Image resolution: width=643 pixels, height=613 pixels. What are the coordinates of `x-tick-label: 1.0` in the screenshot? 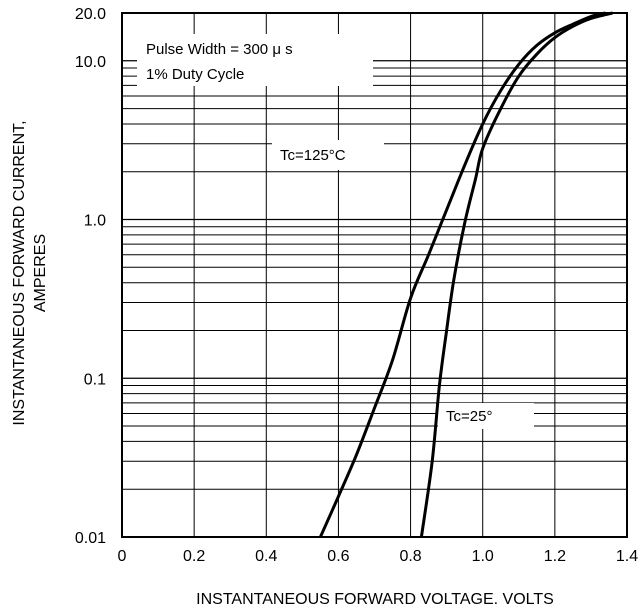 It's located at (483, 556).